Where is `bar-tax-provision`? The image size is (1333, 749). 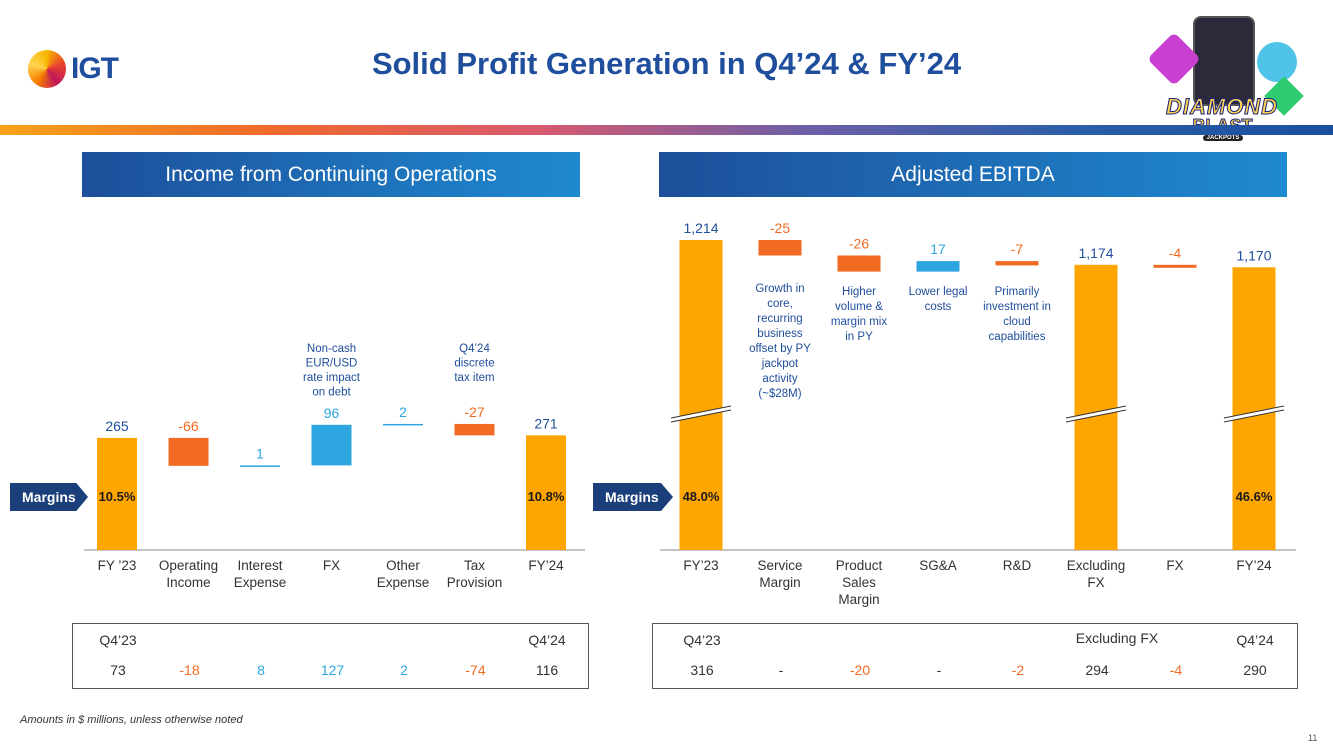 bar-tax-provision is located at coordinates (474, 429).